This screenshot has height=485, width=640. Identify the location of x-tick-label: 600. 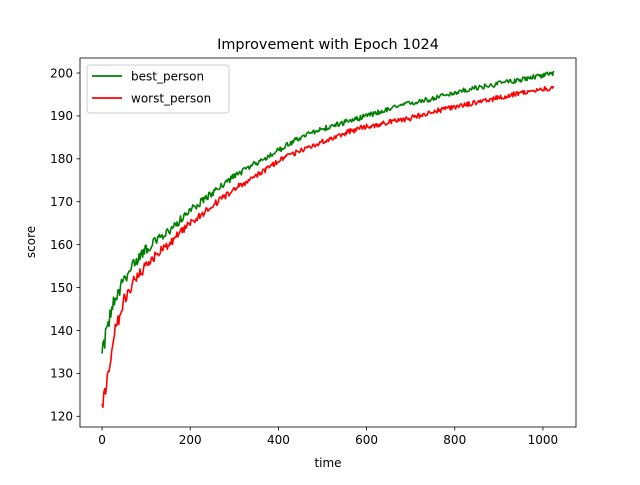
(366, 440).